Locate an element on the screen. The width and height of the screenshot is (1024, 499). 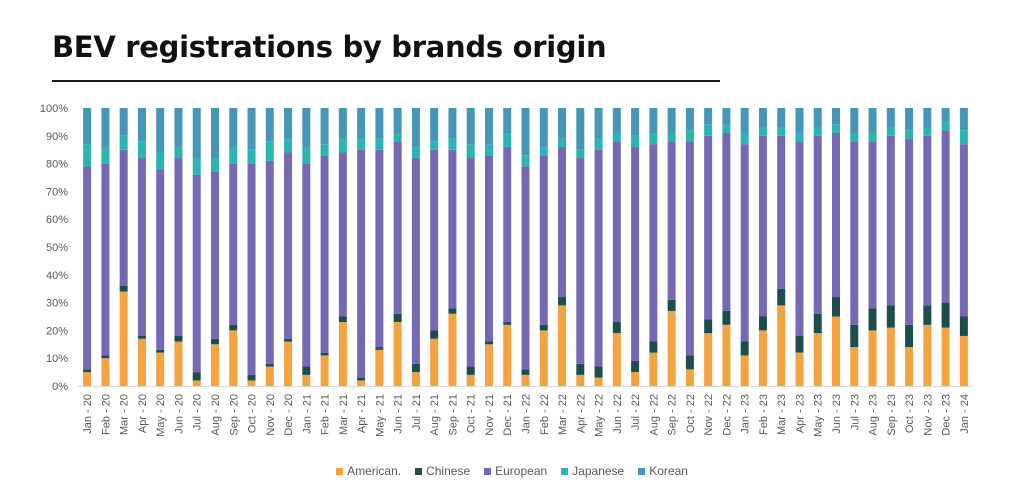
y-tick-label: 80% is located at coordinates (57, 165).